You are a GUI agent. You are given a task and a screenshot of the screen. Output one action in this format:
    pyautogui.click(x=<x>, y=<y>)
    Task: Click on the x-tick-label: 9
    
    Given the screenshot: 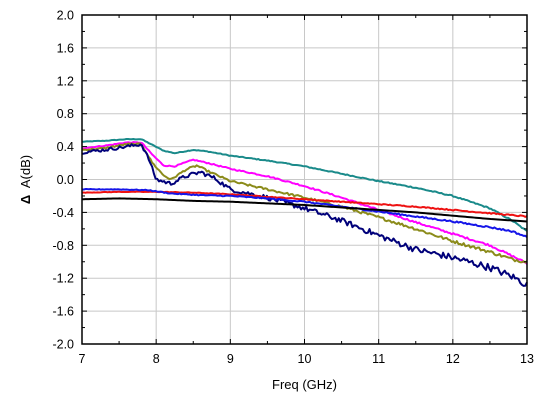 What is the action you would take?
    pyautogui.click(x=230, y=359)
    